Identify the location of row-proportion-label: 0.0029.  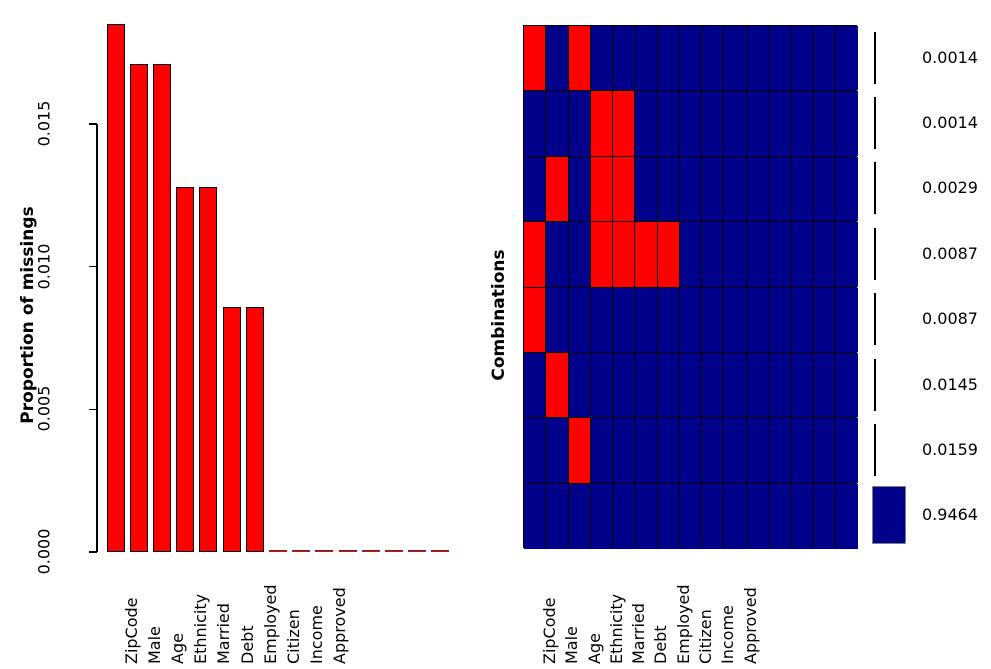
(950, 188).